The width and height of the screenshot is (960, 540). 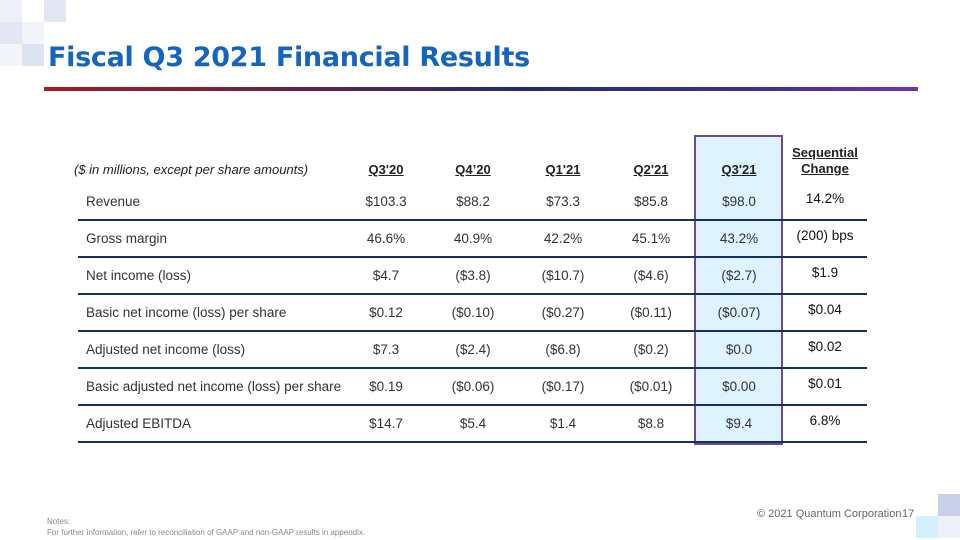 I want to click on row-value: ($2.4), so click(x=473, y=349).